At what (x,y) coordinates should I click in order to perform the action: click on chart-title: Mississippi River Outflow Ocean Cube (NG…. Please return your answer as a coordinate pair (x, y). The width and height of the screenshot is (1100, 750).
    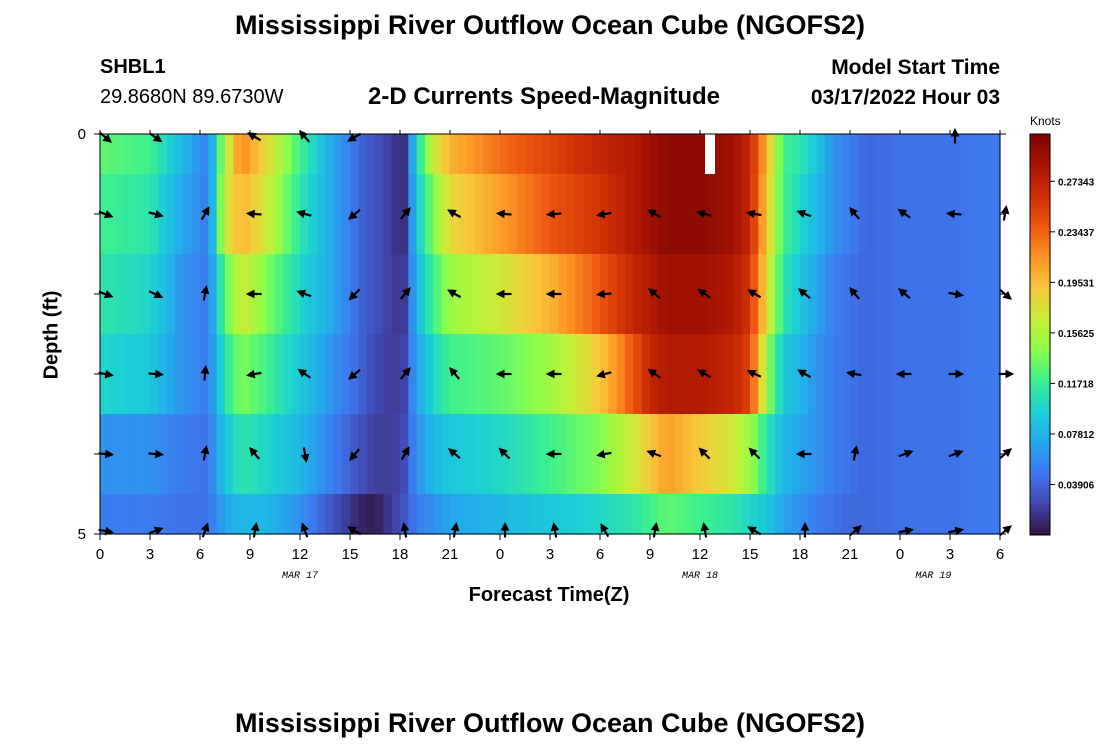
    Looking at the image, I should click on (550, 25).